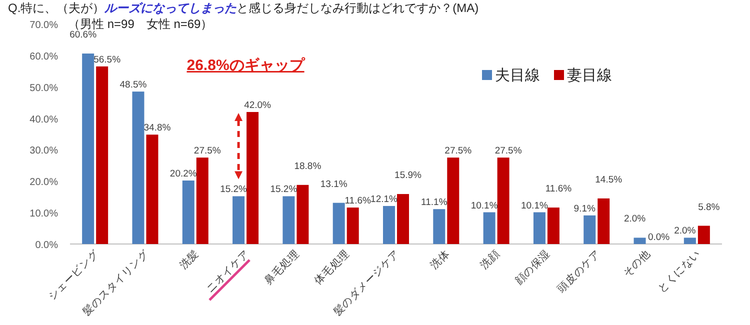  I want to click on data-label: 42.0%, so click(258, 105).